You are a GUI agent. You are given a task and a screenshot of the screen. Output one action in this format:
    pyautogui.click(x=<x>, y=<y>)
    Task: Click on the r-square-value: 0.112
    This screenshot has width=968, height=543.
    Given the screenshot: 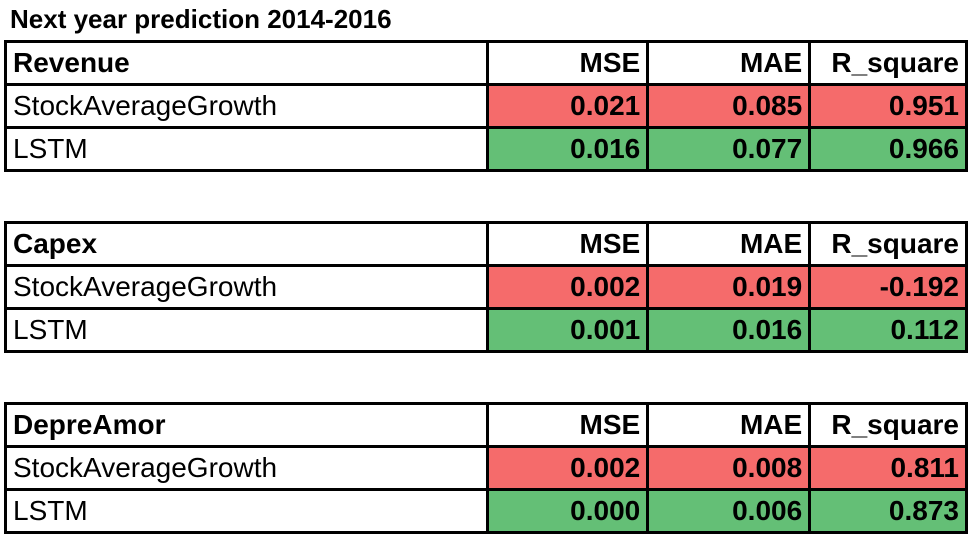 What is the action you would take?
    pyautogui.click(x=888, y=330)
    